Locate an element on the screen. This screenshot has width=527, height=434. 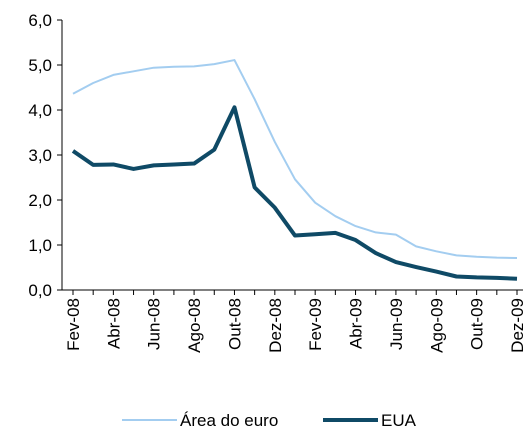
x-tick-label: Abr-09 is located at coordinates (356, 323).